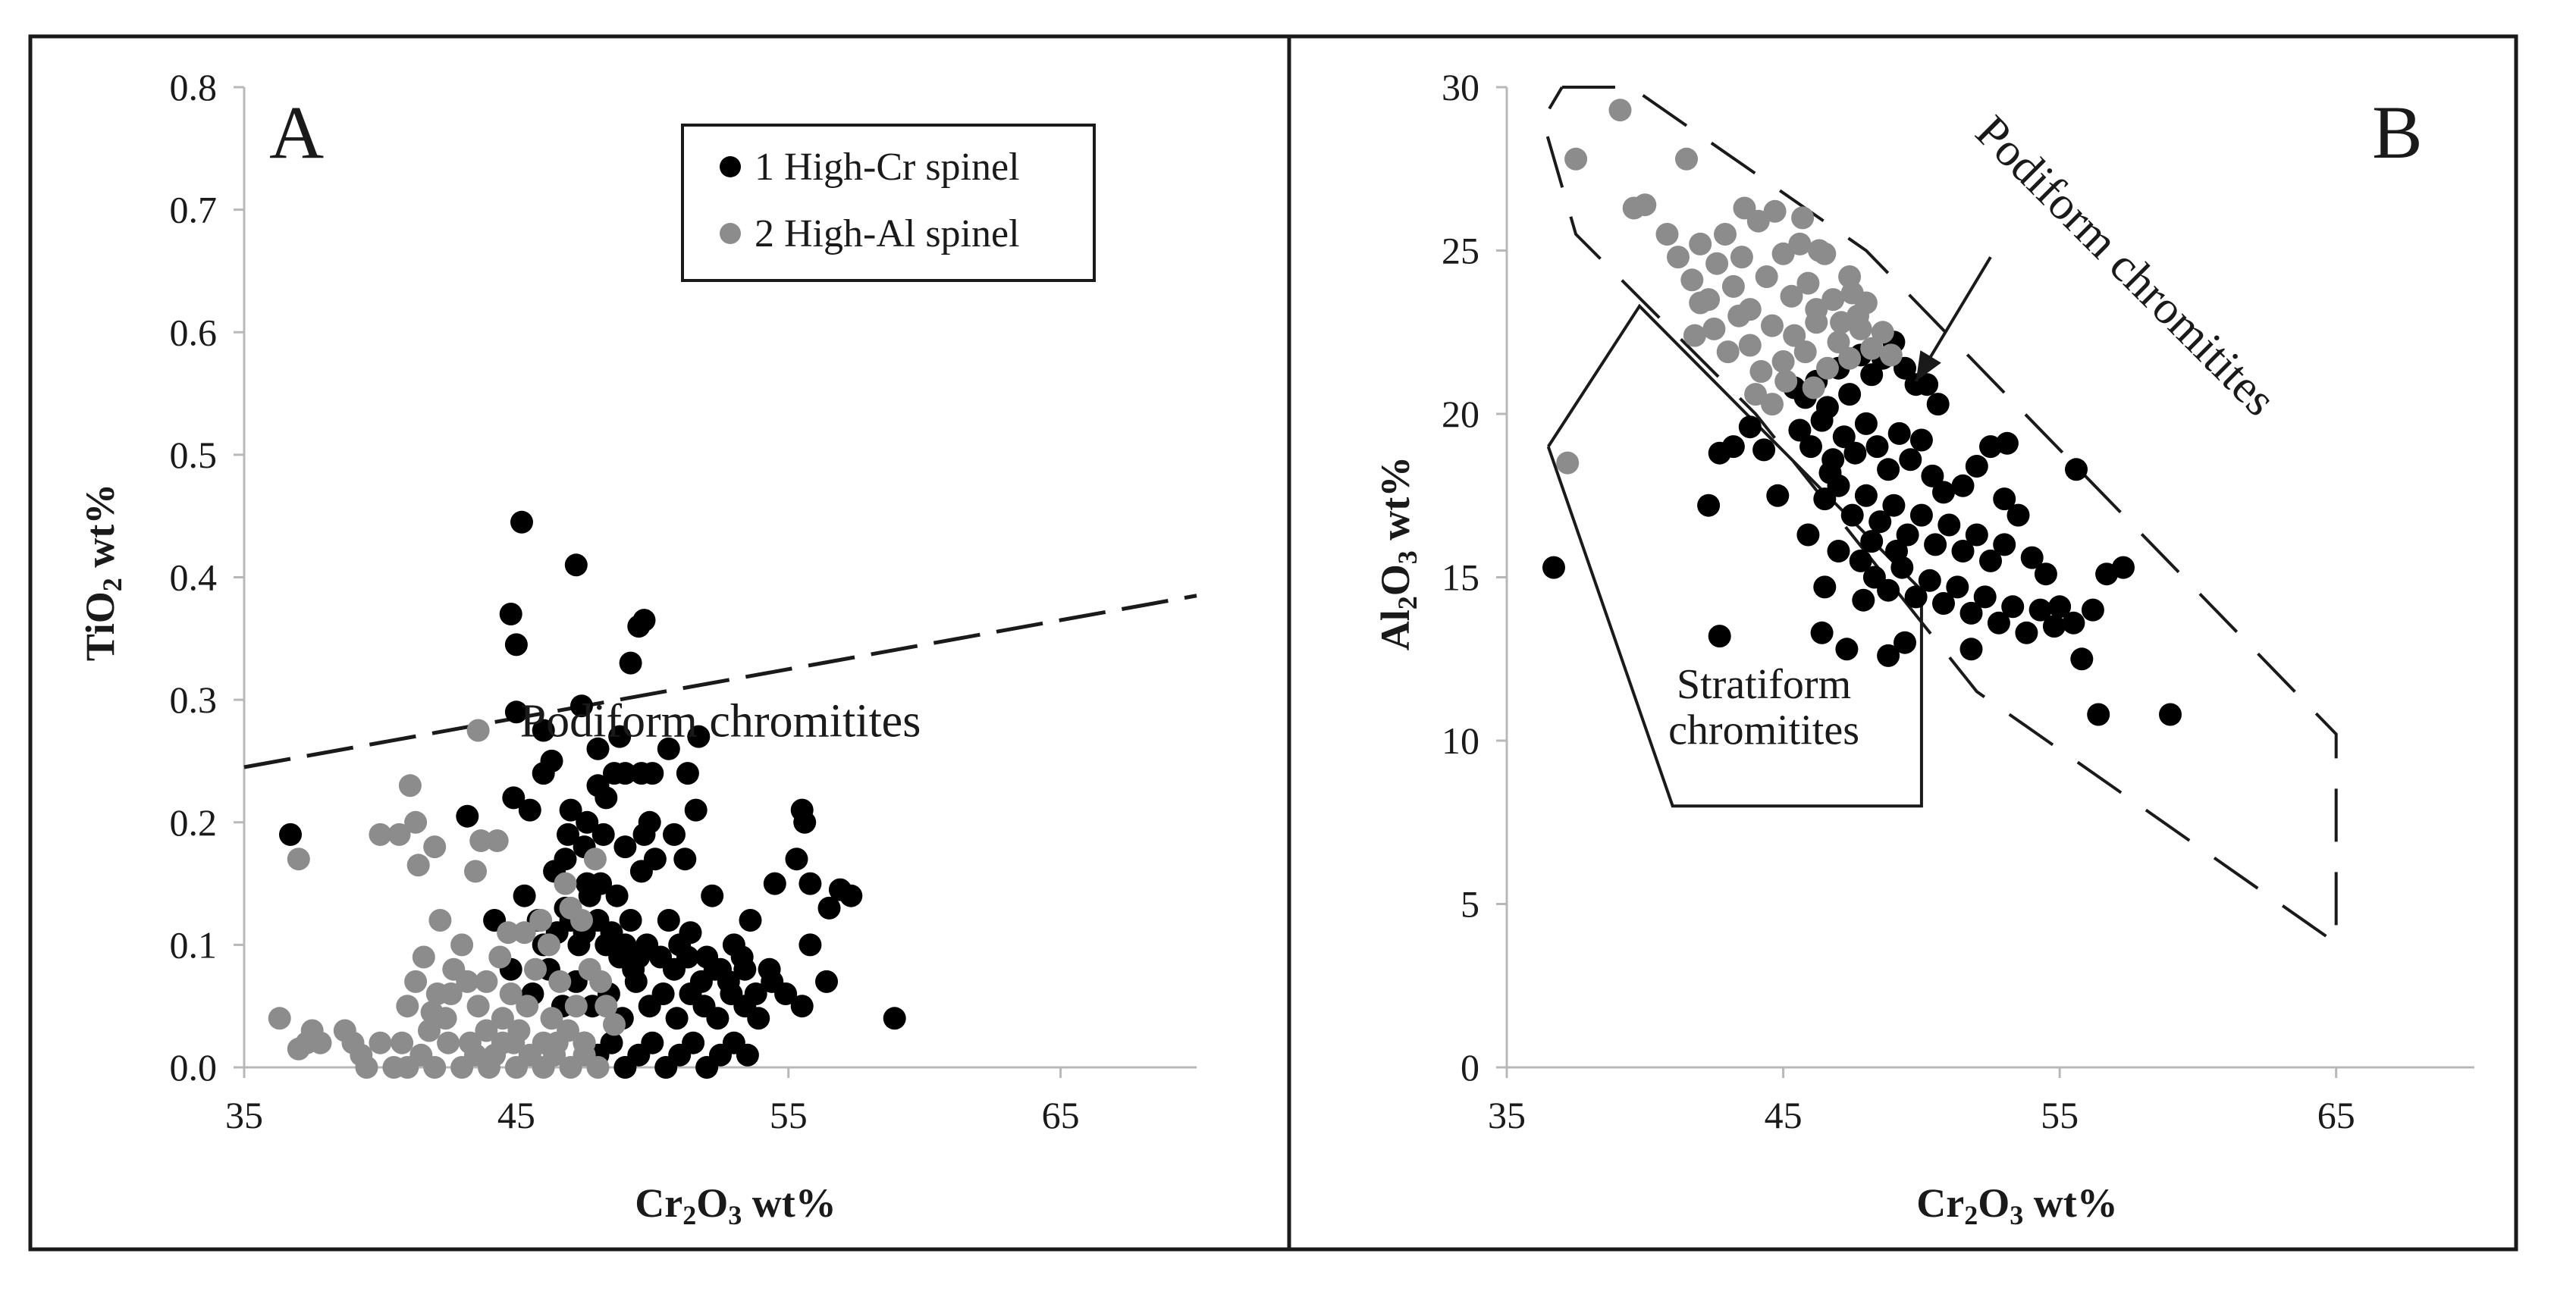  Describe the element at coordinates (1460, 251) in the screenshot. I see `y-tick-label: 25` at that location.